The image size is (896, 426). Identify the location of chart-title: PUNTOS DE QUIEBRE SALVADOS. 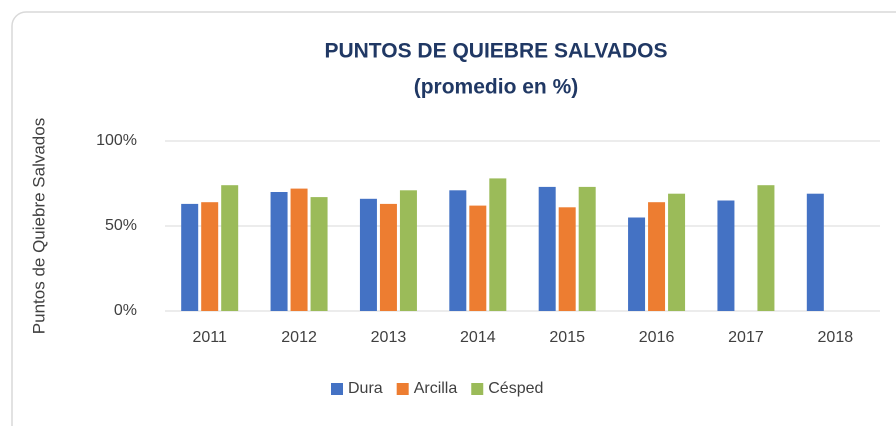
(495, 51).